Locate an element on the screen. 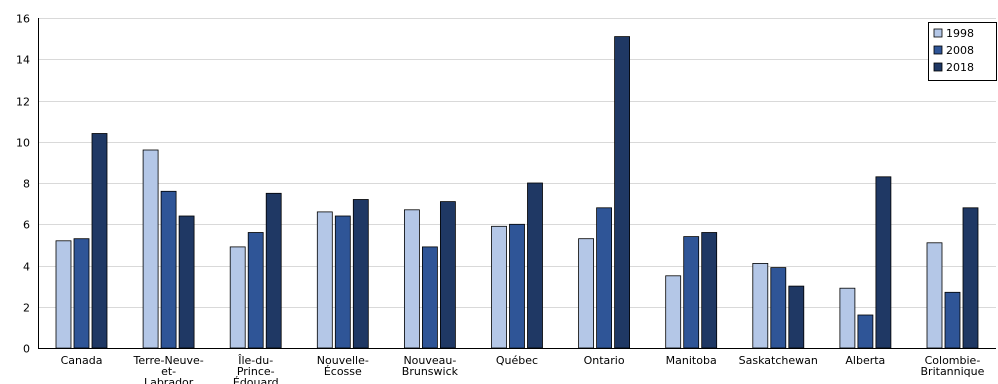 The height and width of the screenshot is (384, 998). y-tick-label: 12 is located at coordinates (23, 102).